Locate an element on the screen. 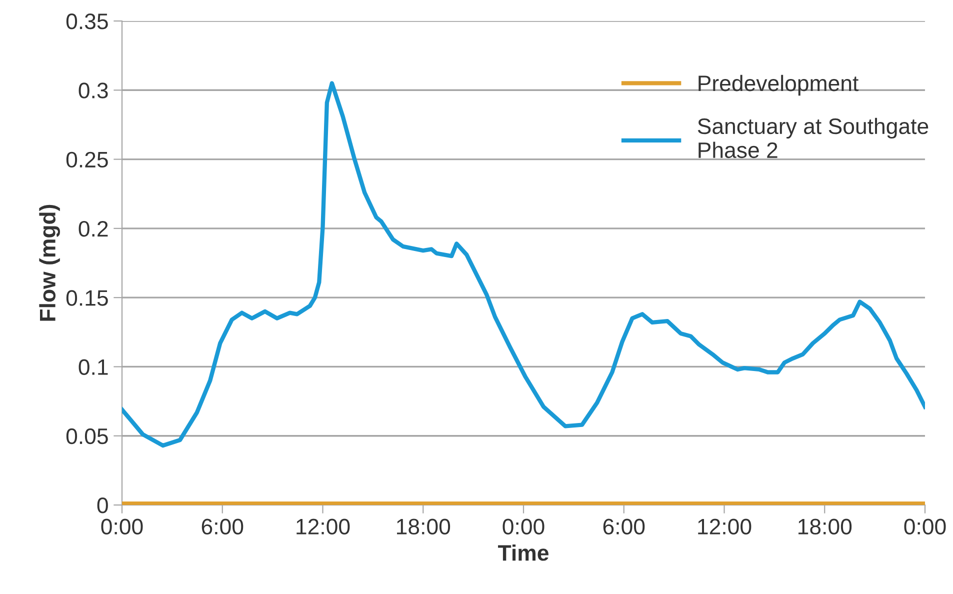 This screenshot has height=594, width=953. legend-label: Sanctuary at Southgate Phase 2 is located at coordinates (813, 138).